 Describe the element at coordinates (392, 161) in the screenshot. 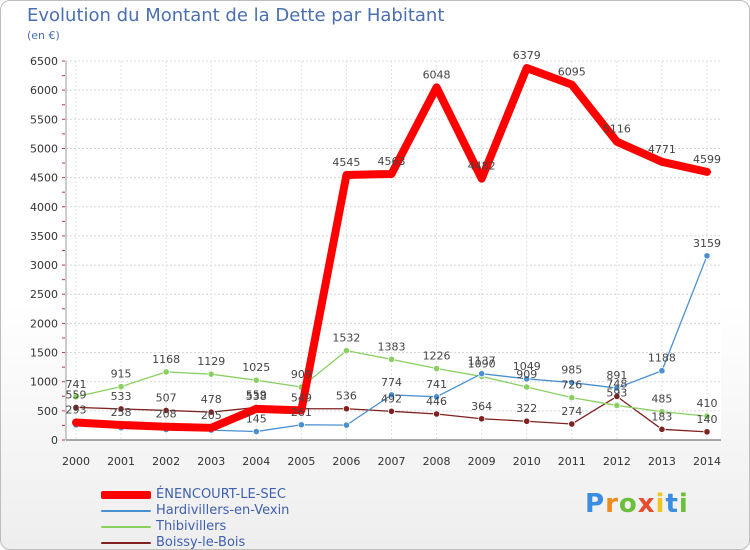

I see `data-label: 4563` at that location.